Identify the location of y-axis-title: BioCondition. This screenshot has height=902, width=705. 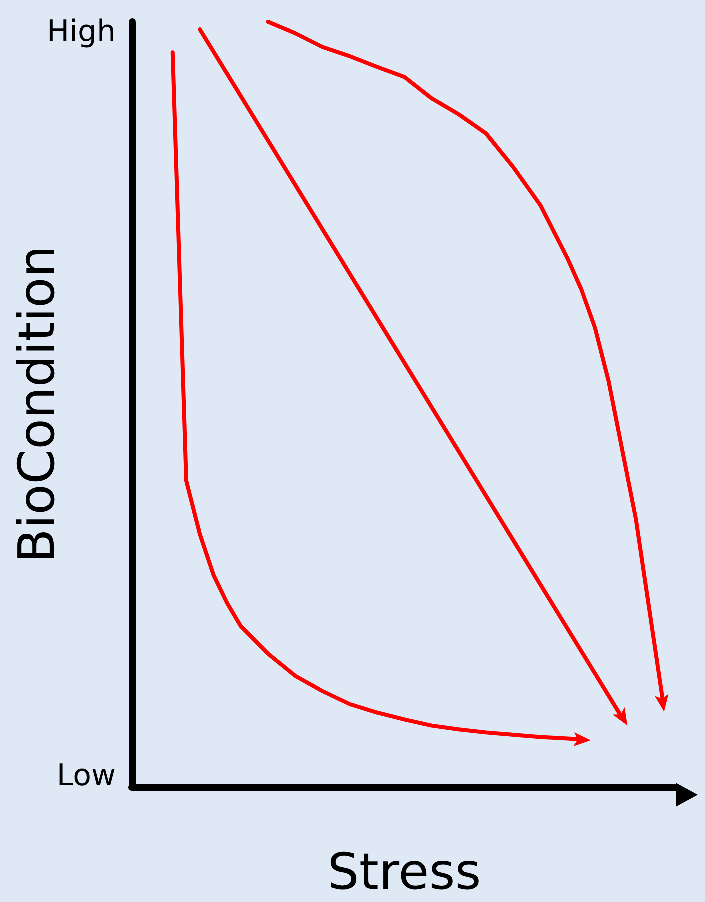
(37, 405).